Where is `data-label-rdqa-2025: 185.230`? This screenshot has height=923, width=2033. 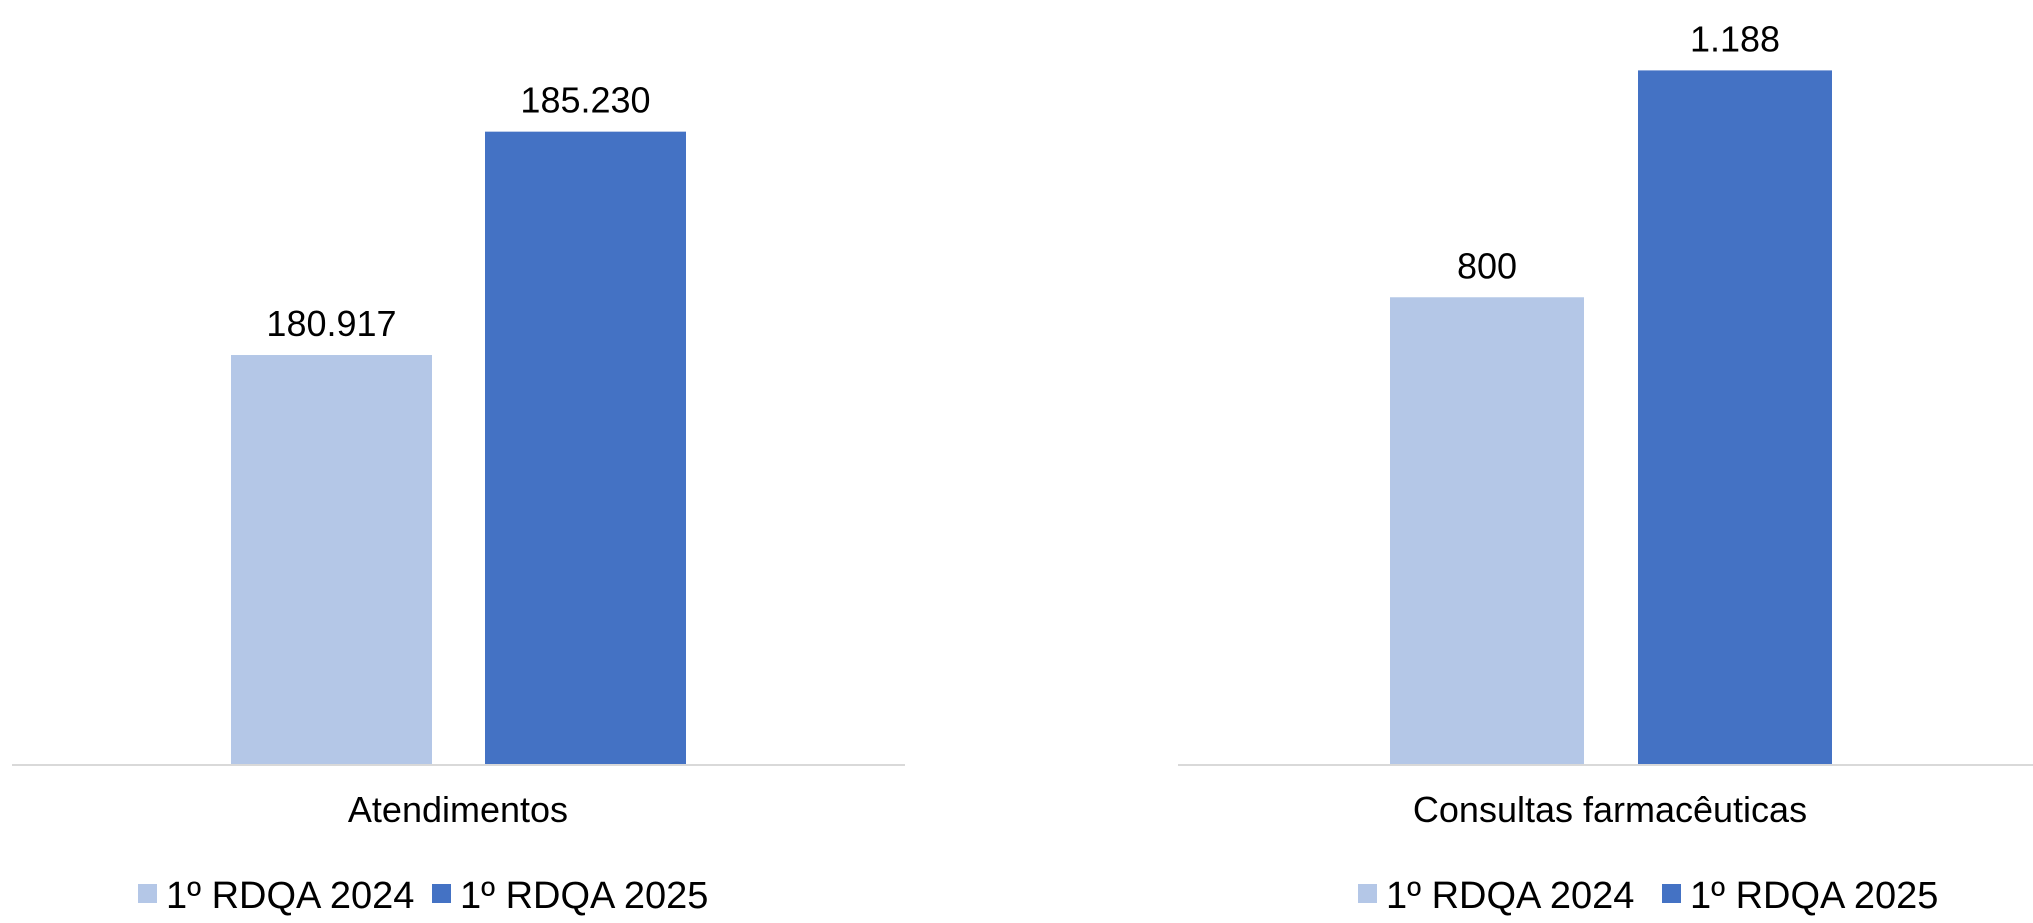 data-label-rdqa-2025: 185.230 is located at coordinates (585, 100).